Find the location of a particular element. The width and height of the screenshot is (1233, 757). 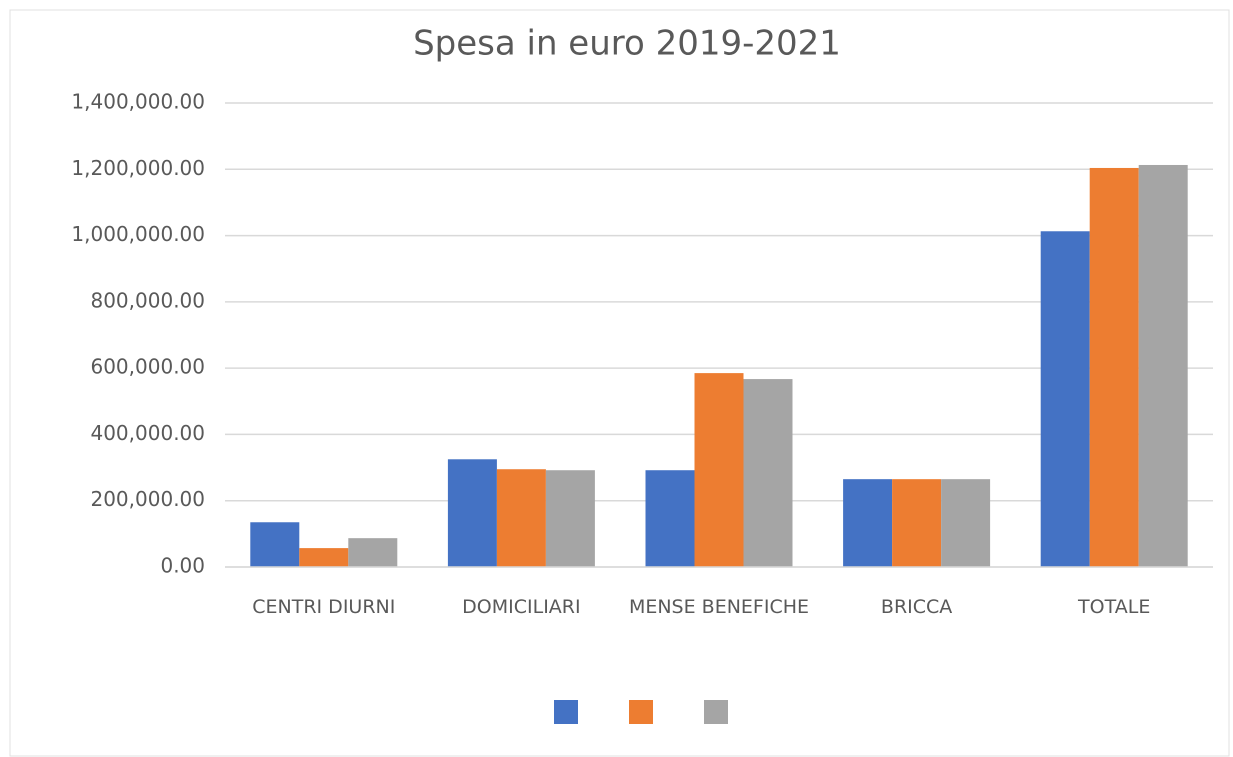

y-tick-label: 400,000.00 is located at coordinates (147, 433).